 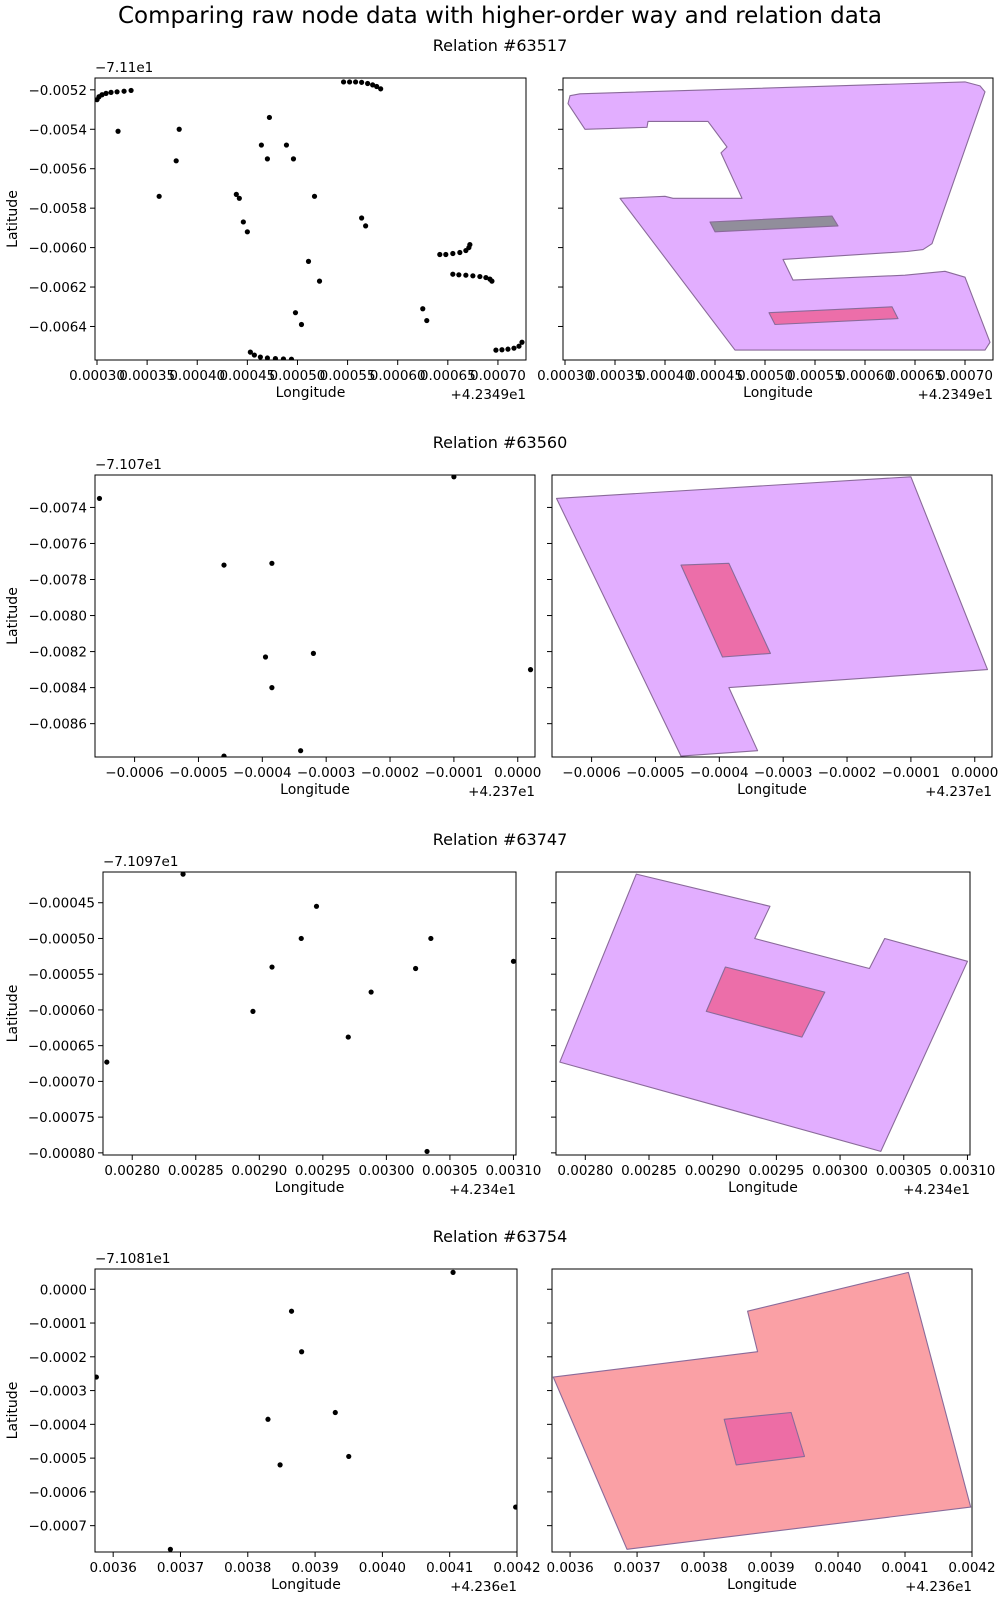 I want to click on x-tick-label: 0.00045, so click(x=715, y=376).